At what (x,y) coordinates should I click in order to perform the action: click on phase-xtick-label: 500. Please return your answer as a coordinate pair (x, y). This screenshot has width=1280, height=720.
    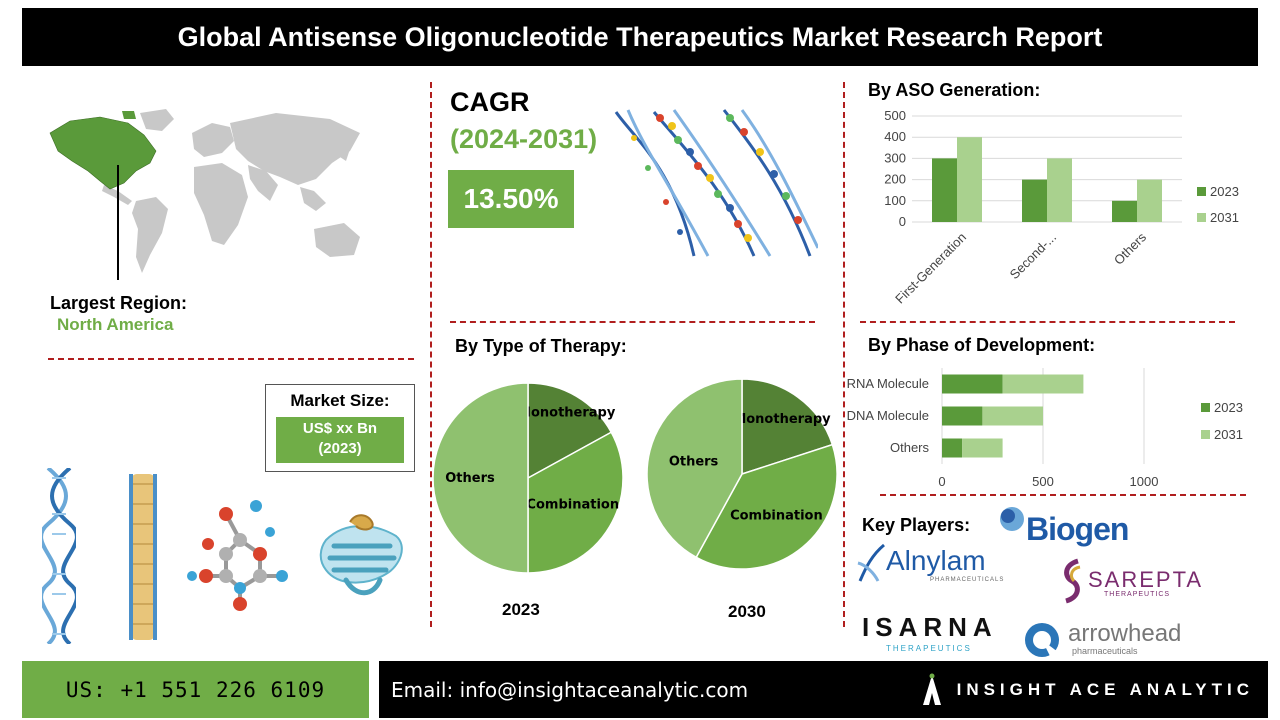
    Looking at the image, I should click on (1043, 481).